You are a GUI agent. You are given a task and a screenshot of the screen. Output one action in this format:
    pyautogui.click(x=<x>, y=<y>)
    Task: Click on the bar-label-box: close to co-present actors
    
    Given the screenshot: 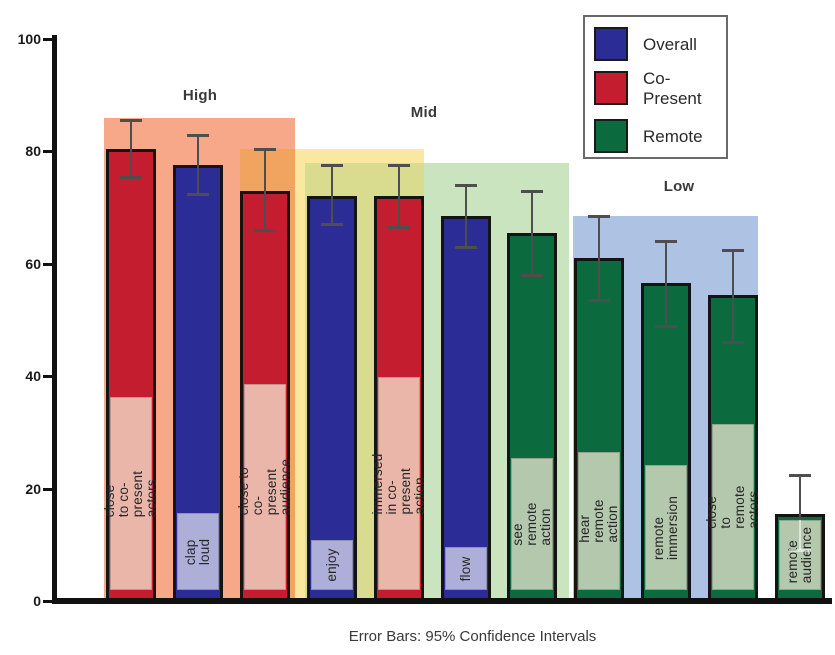 What is the action you would take?
    pyautogui.click(x=130, y=493)
    